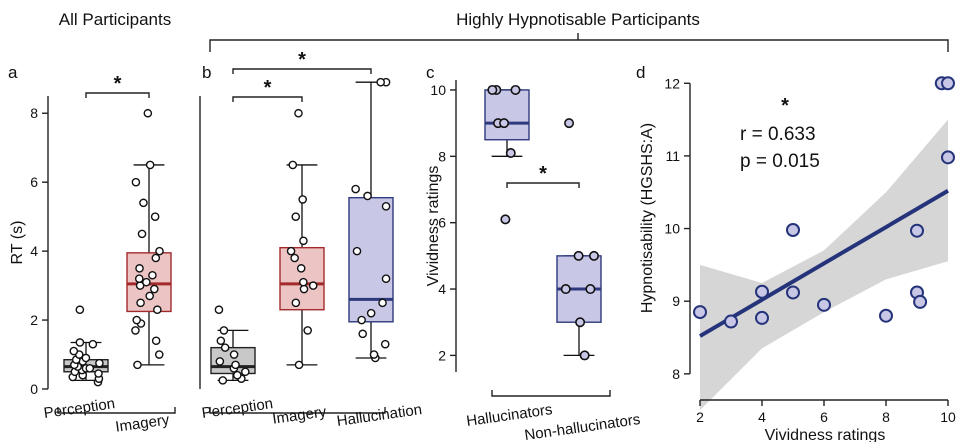  I want to click on panel-label-c: c, so click(430, 72).